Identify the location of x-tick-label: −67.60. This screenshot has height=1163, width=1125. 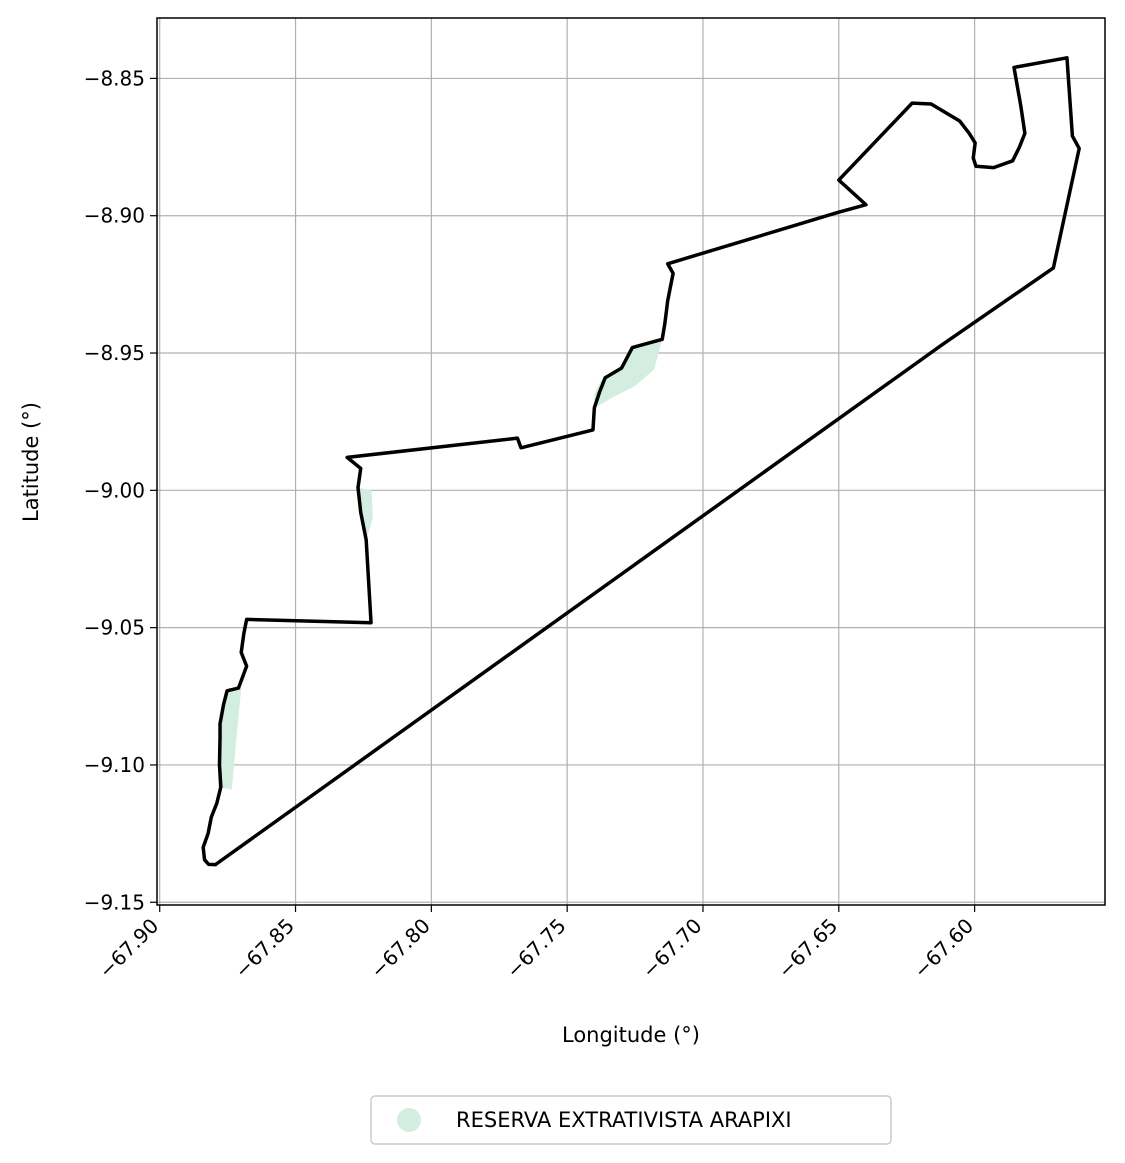
(943, 948).